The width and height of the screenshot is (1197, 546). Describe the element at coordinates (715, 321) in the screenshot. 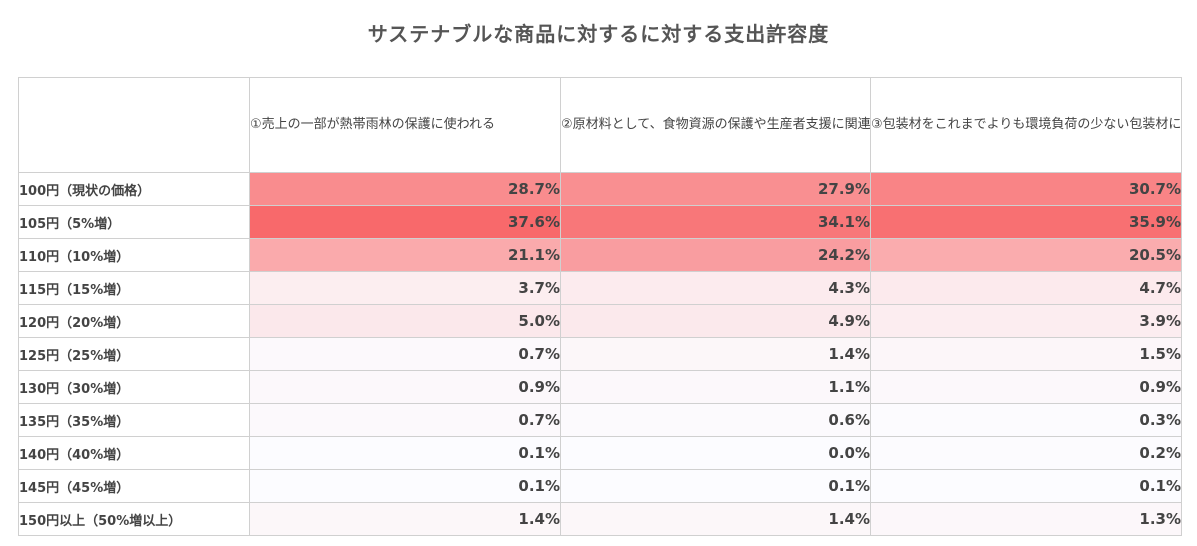

I see `heatmap-cell: 4.9%` at that location.